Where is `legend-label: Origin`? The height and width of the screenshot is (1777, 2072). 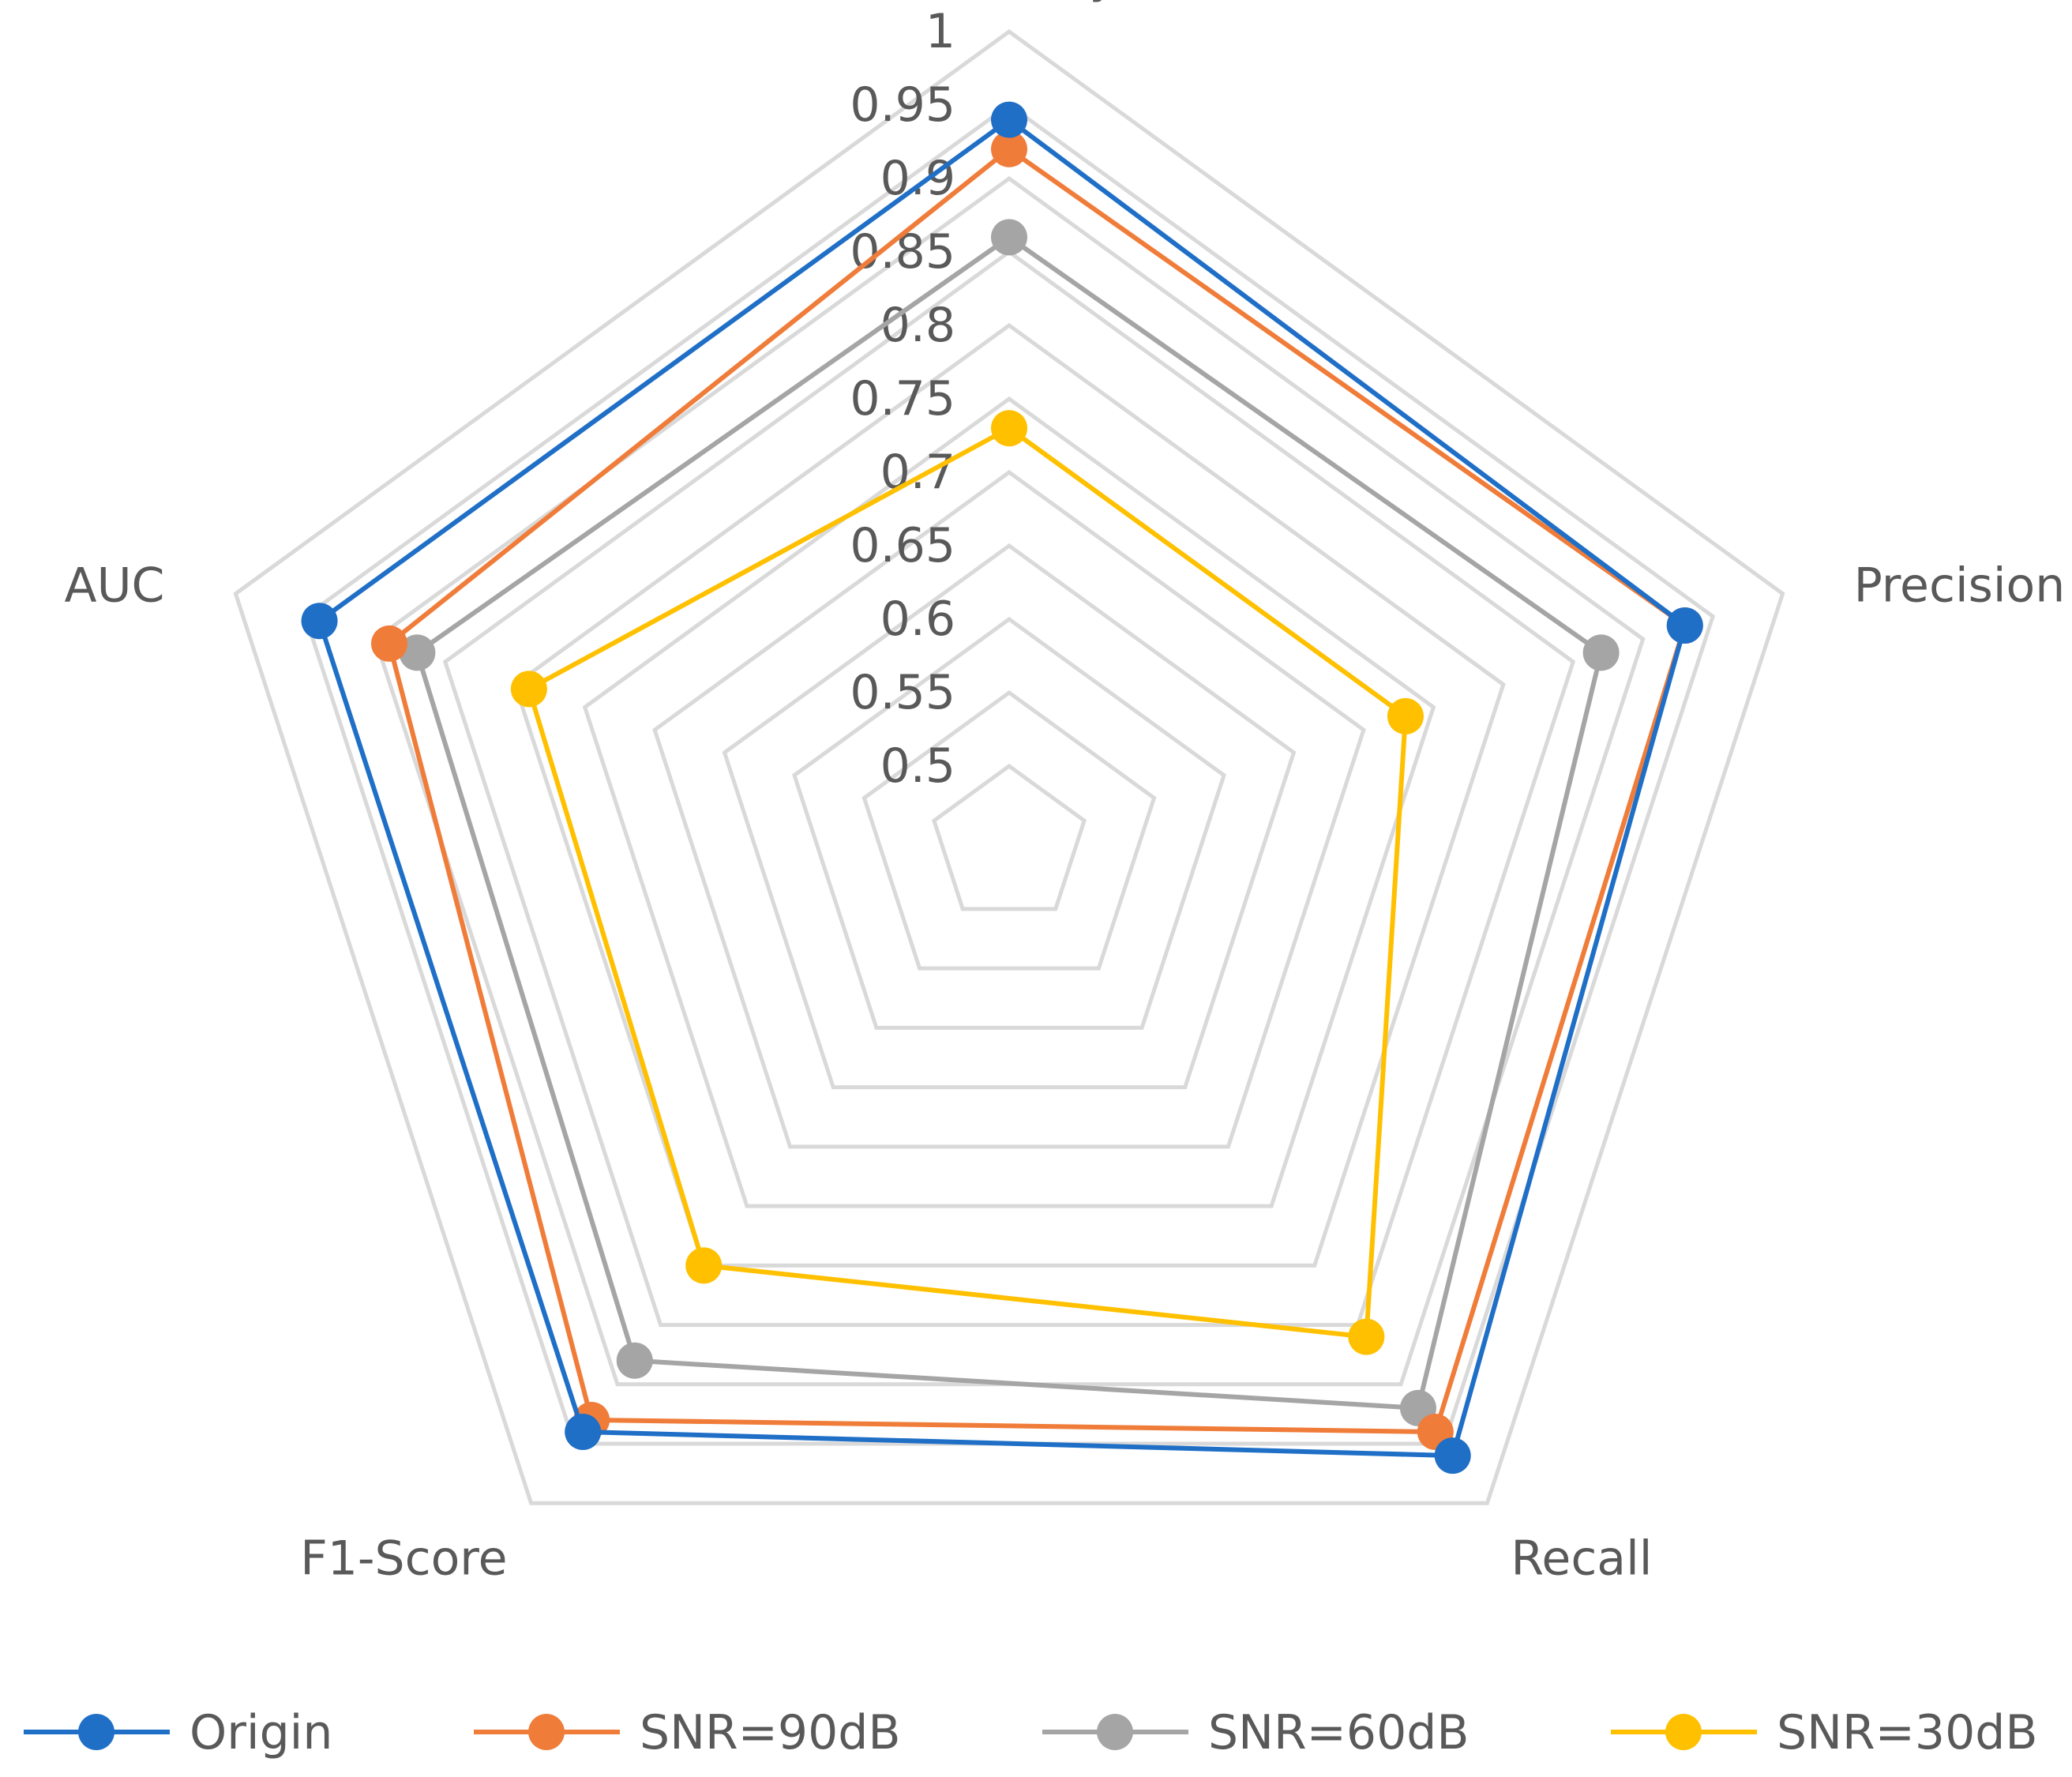 legend-label: Origin is located at coordinates (261, 1733).